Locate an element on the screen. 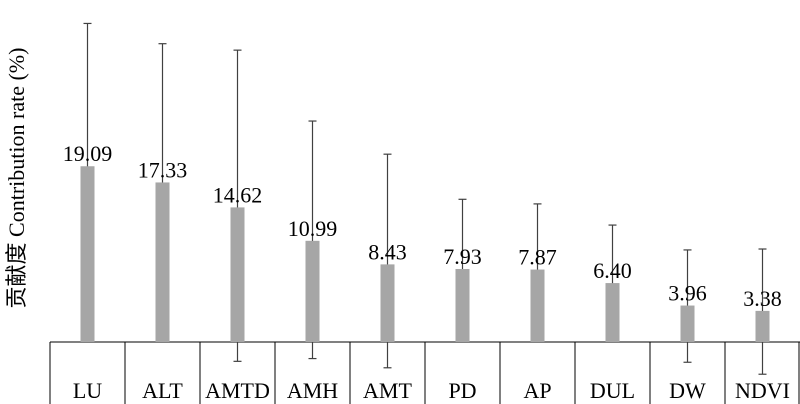 The height and width of the screenshot is (404, 800). x-tick-label: DUL is located at coordinates (612, 390).